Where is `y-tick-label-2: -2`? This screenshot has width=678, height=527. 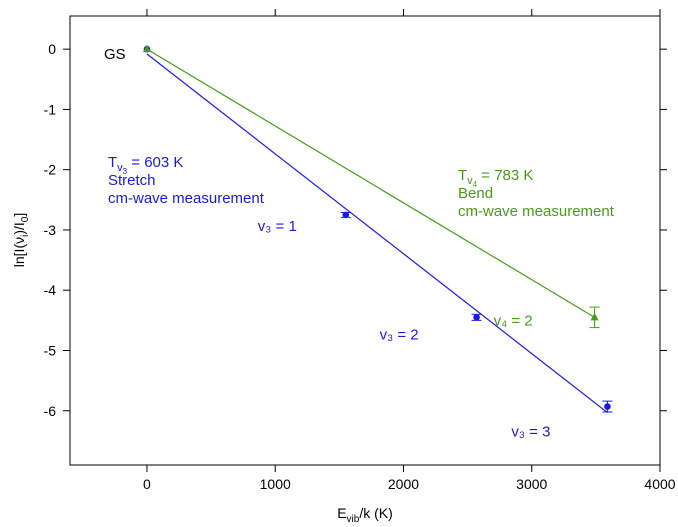 y-tick-label-2: -2 is located at coordinates (50, 170).